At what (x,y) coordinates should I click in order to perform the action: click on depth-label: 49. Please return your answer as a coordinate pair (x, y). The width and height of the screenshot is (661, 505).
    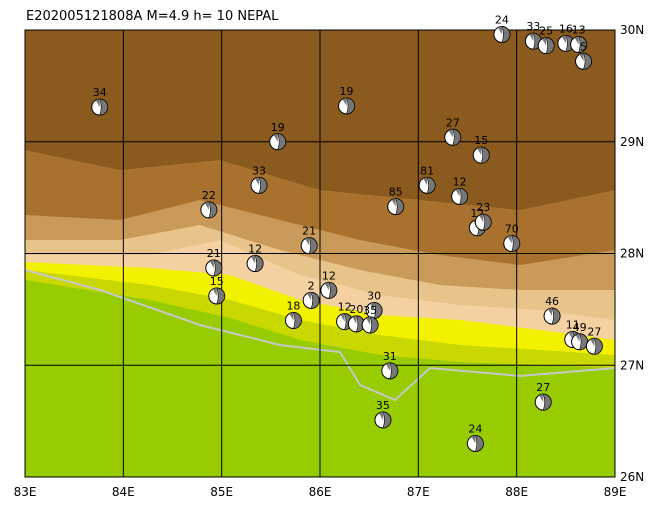
    Looking at the image, I should click on (580, 327).